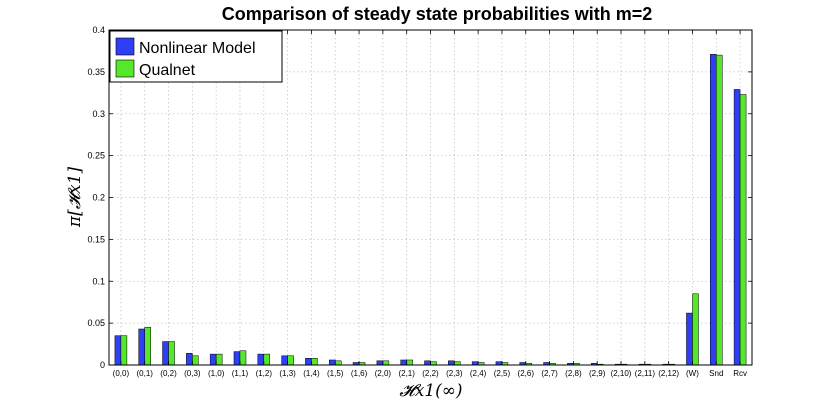 This screenshot has width=830, height=409. I want to click on y-tick-label: 0.1, so click(98, 281).